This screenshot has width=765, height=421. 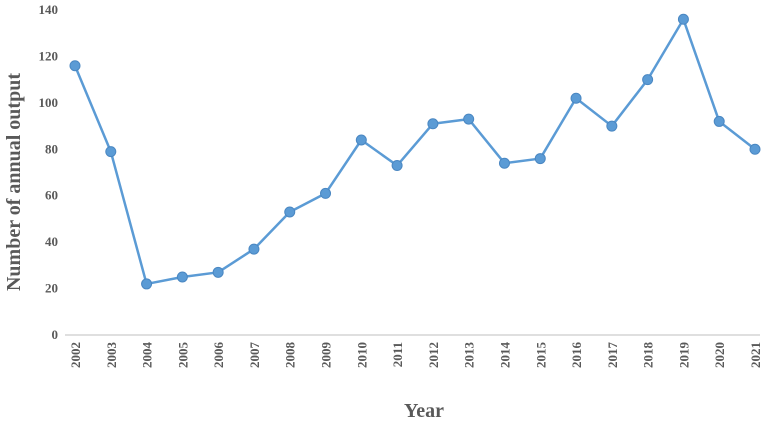 I want to click on x-tick-label: 2003, so click(x=111, y=355).